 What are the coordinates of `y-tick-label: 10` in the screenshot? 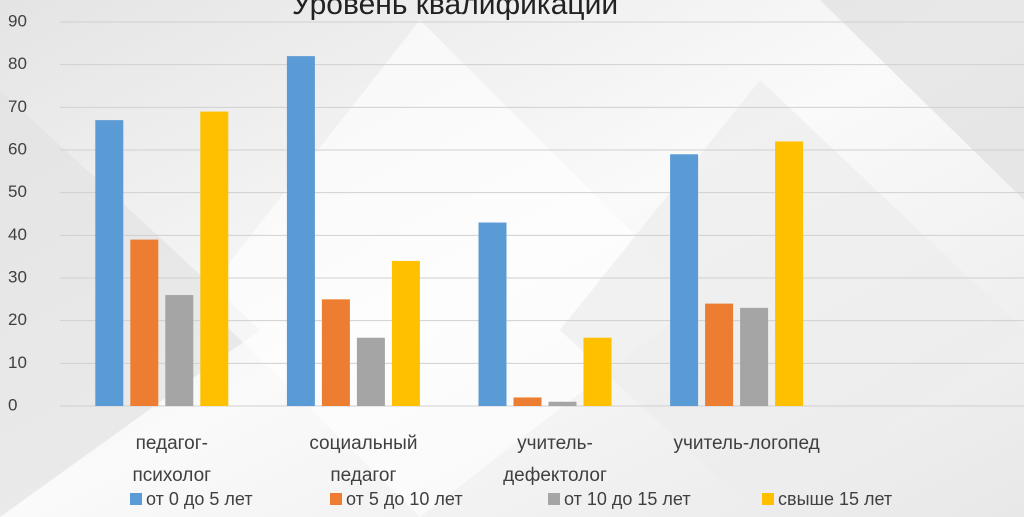 It's located at (17, 362).